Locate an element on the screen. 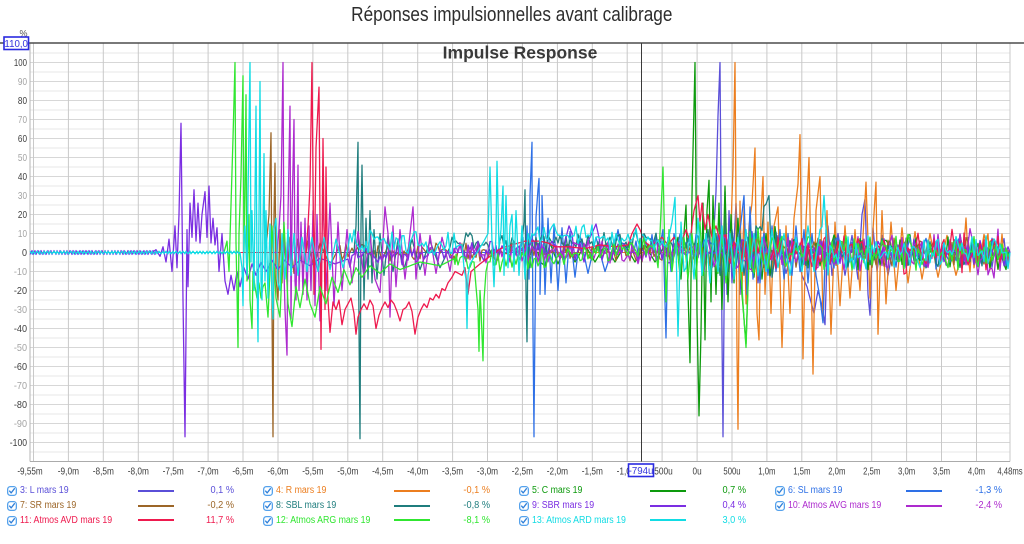 The height and width of the screenshot is (544, 1024). svg-text: -40 is located at coordinates (20, 329).